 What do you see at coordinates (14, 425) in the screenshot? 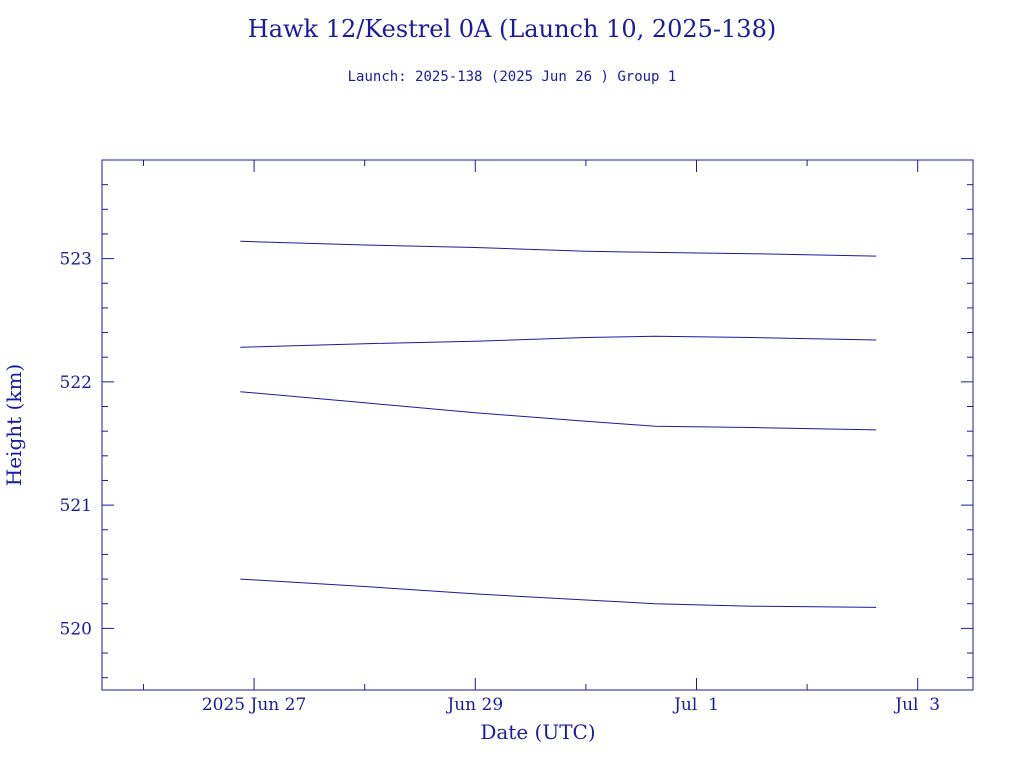
I see `y-axis-label: Height (km)` at bounding box center [14, 425].